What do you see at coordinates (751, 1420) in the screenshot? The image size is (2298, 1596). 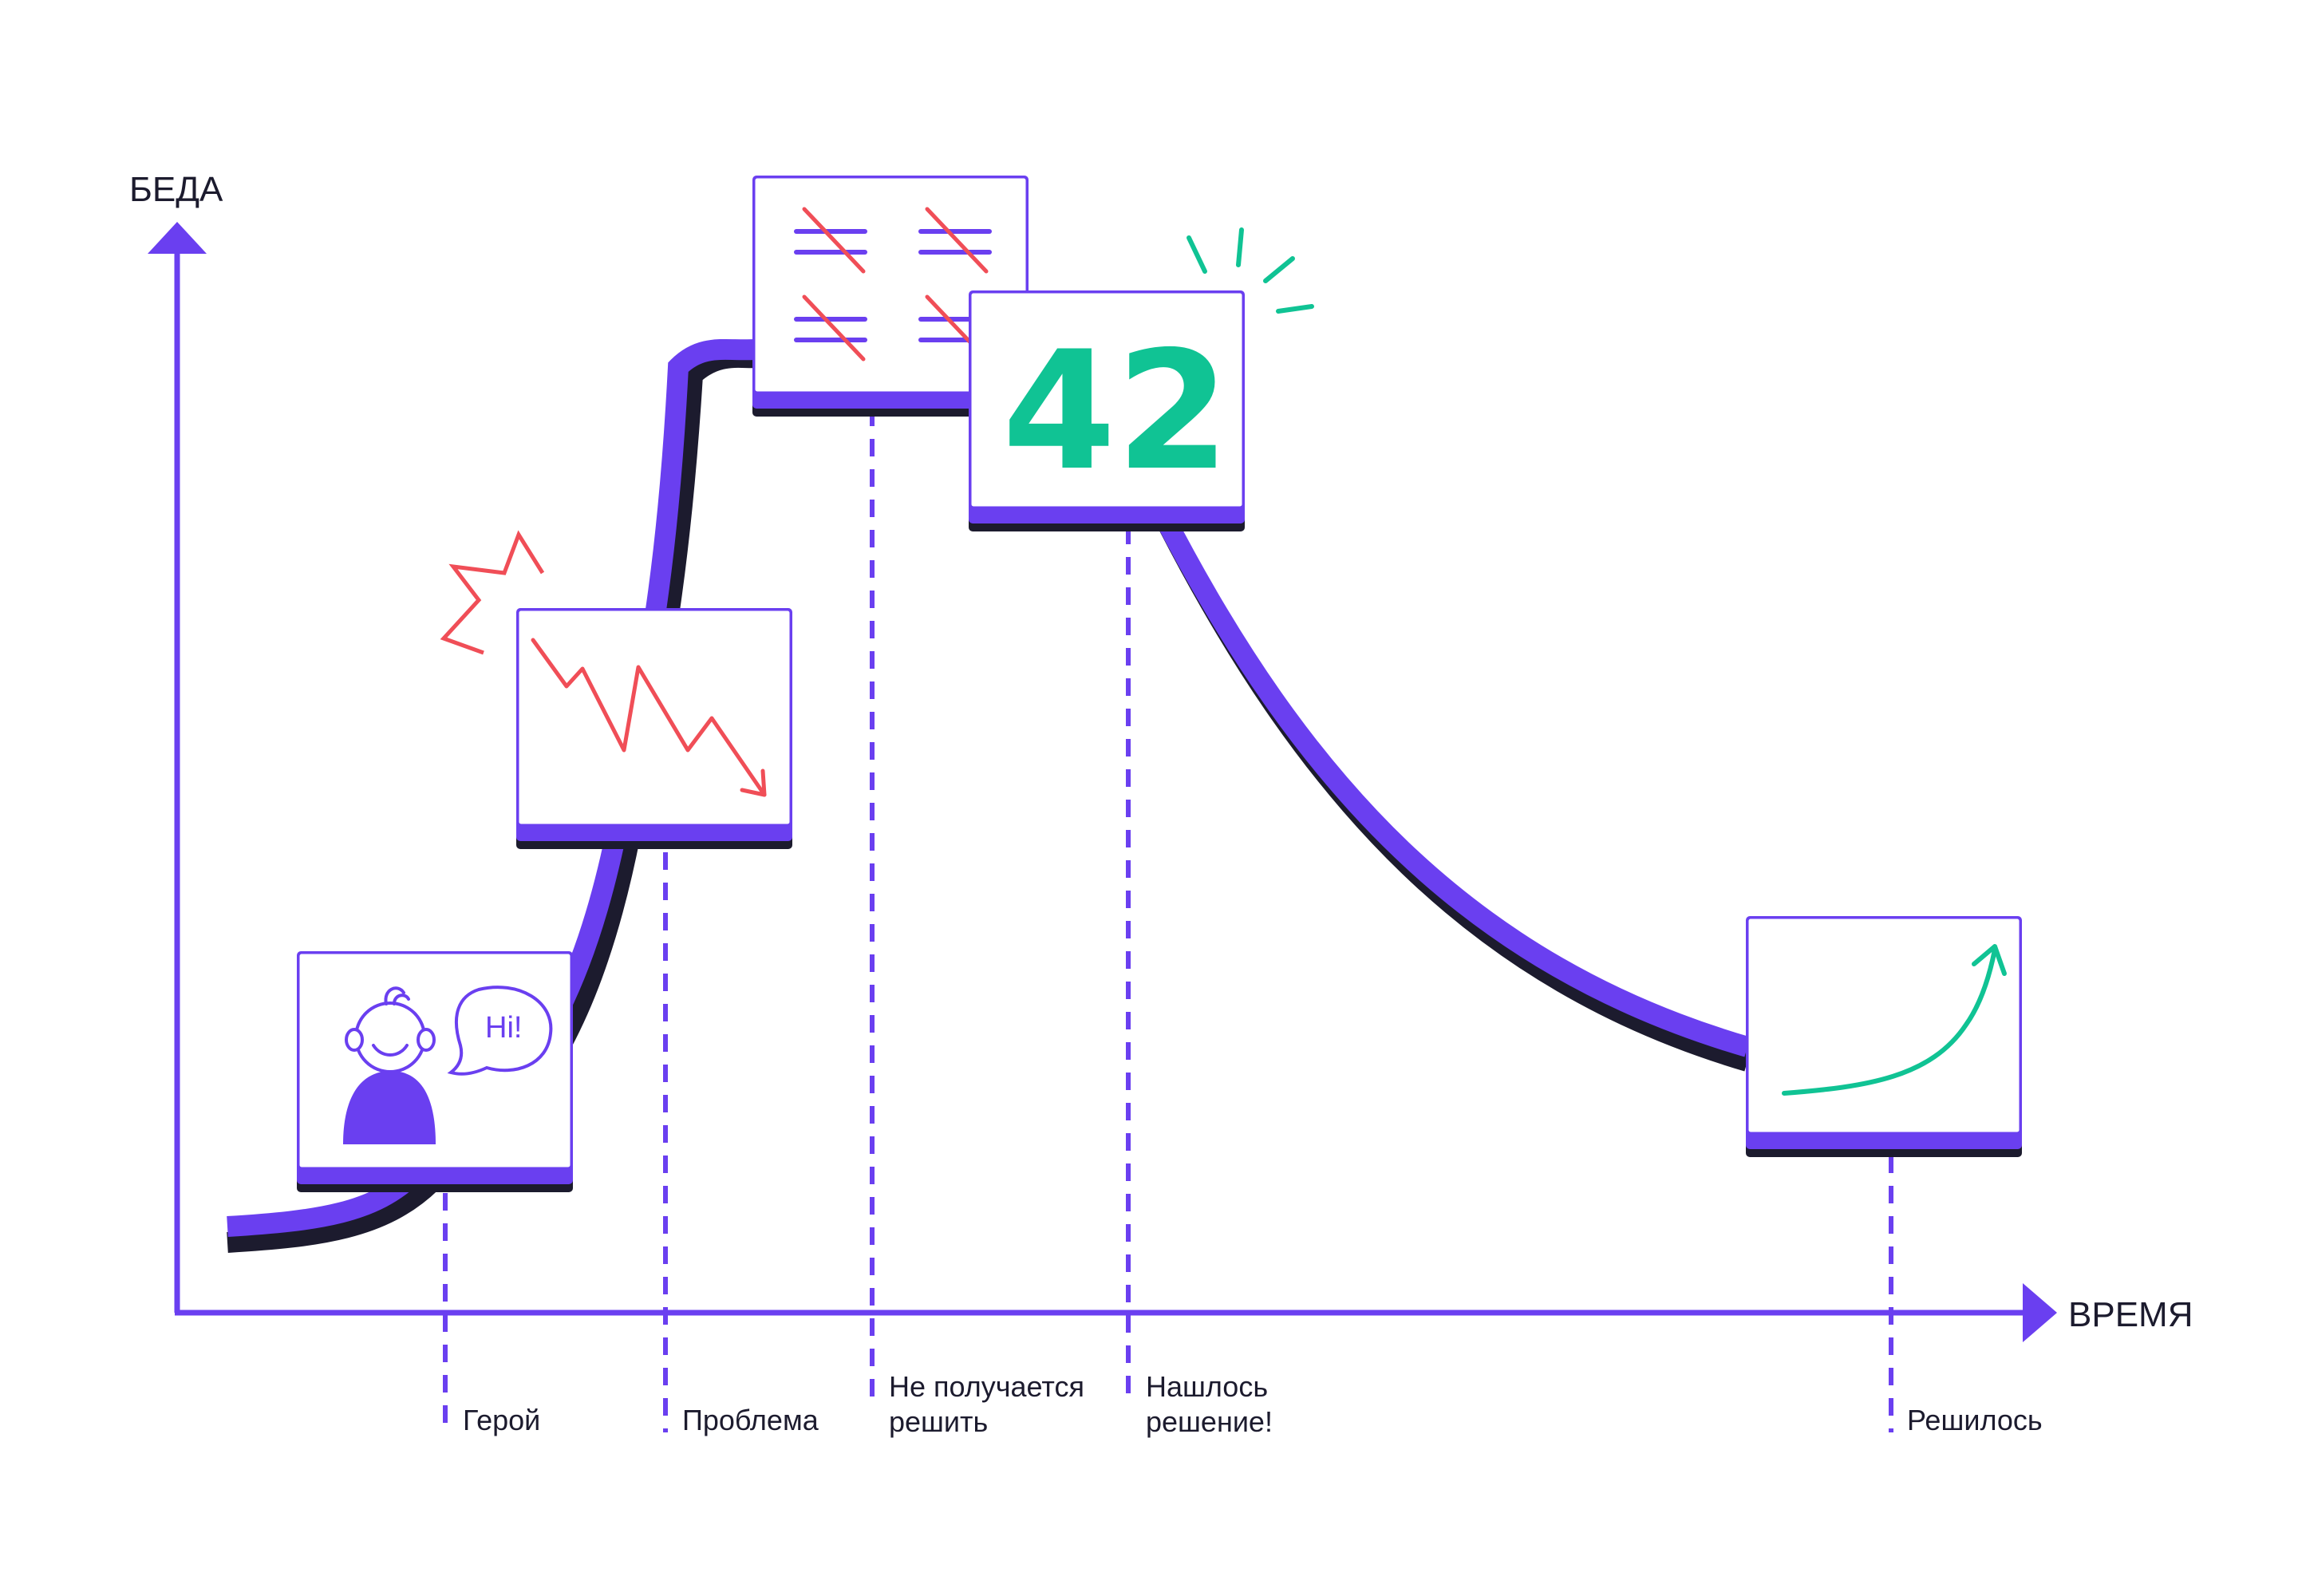 I see `stage-label-problem: Проблема` at bounding box center [751, 1420].